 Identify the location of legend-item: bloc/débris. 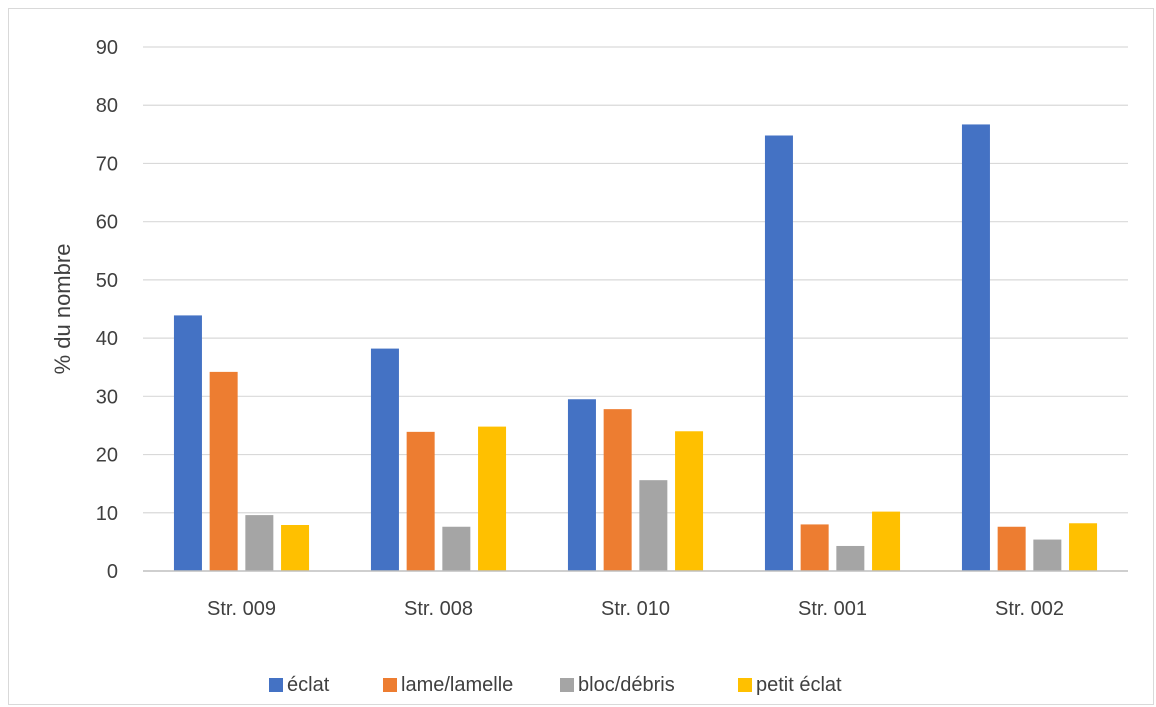
(617, 685).